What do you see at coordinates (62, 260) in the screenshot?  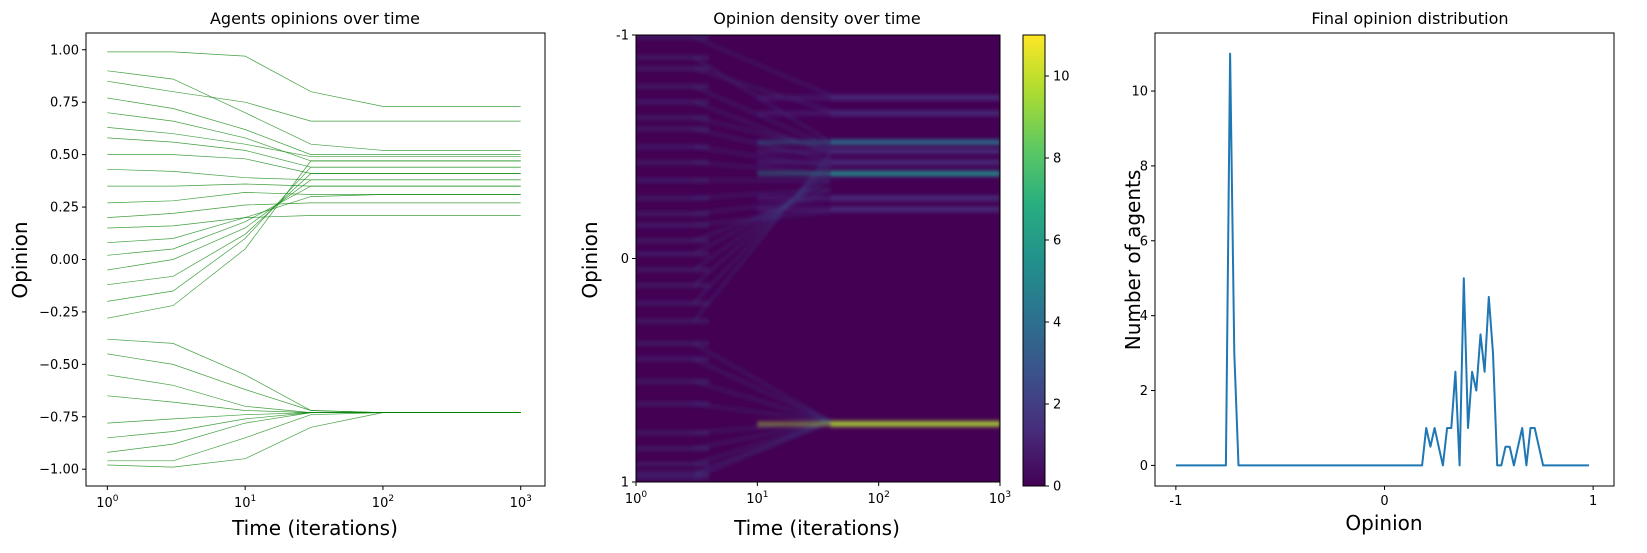 I see `y-axis-ticks: 1.00 0.75 0.50 0.25 0.00 −0.25 −0.50 −0.75 −1.00` at bounding box center [62, 260].